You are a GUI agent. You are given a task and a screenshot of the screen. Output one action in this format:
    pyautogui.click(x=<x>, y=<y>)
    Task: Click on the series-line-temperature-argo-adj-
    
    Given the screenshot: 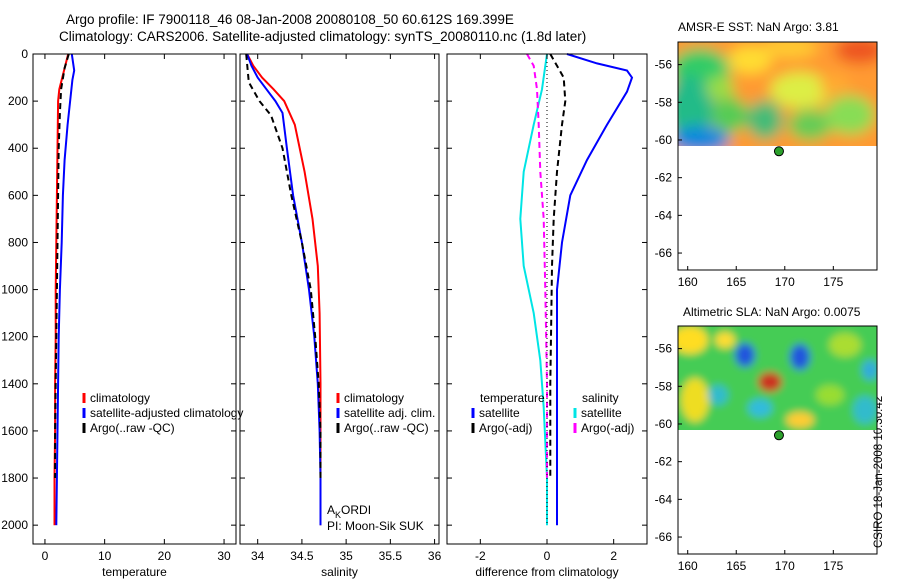 What is the action you would take?
    pyautogui.click(x=558, y=265)
    